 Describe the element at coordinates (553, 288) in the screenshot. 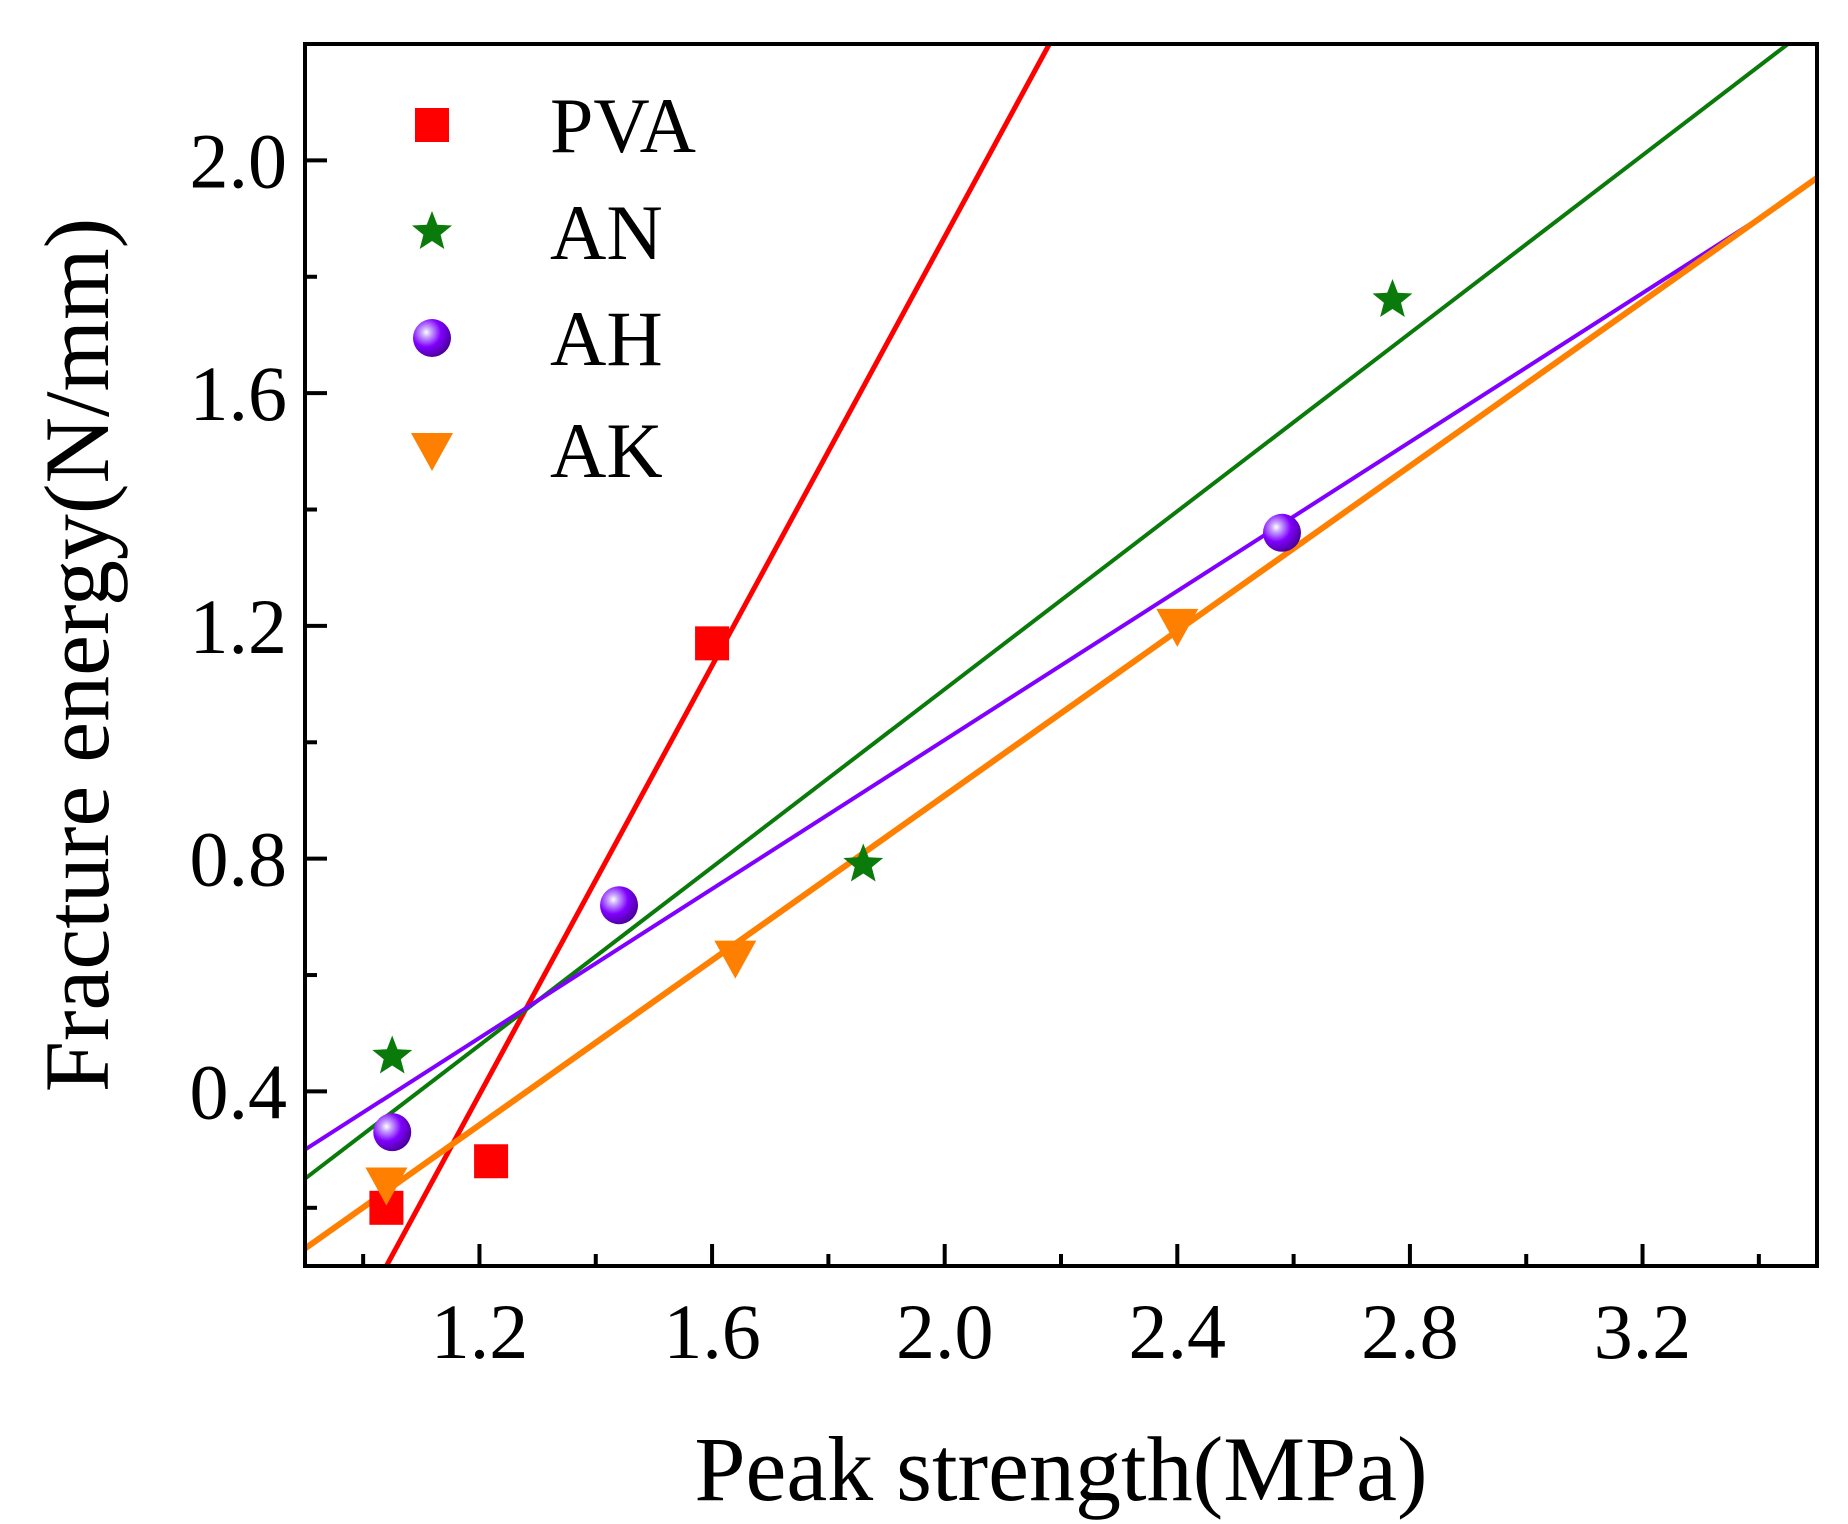

I see `legend: PVA AN AH AK` at that location.